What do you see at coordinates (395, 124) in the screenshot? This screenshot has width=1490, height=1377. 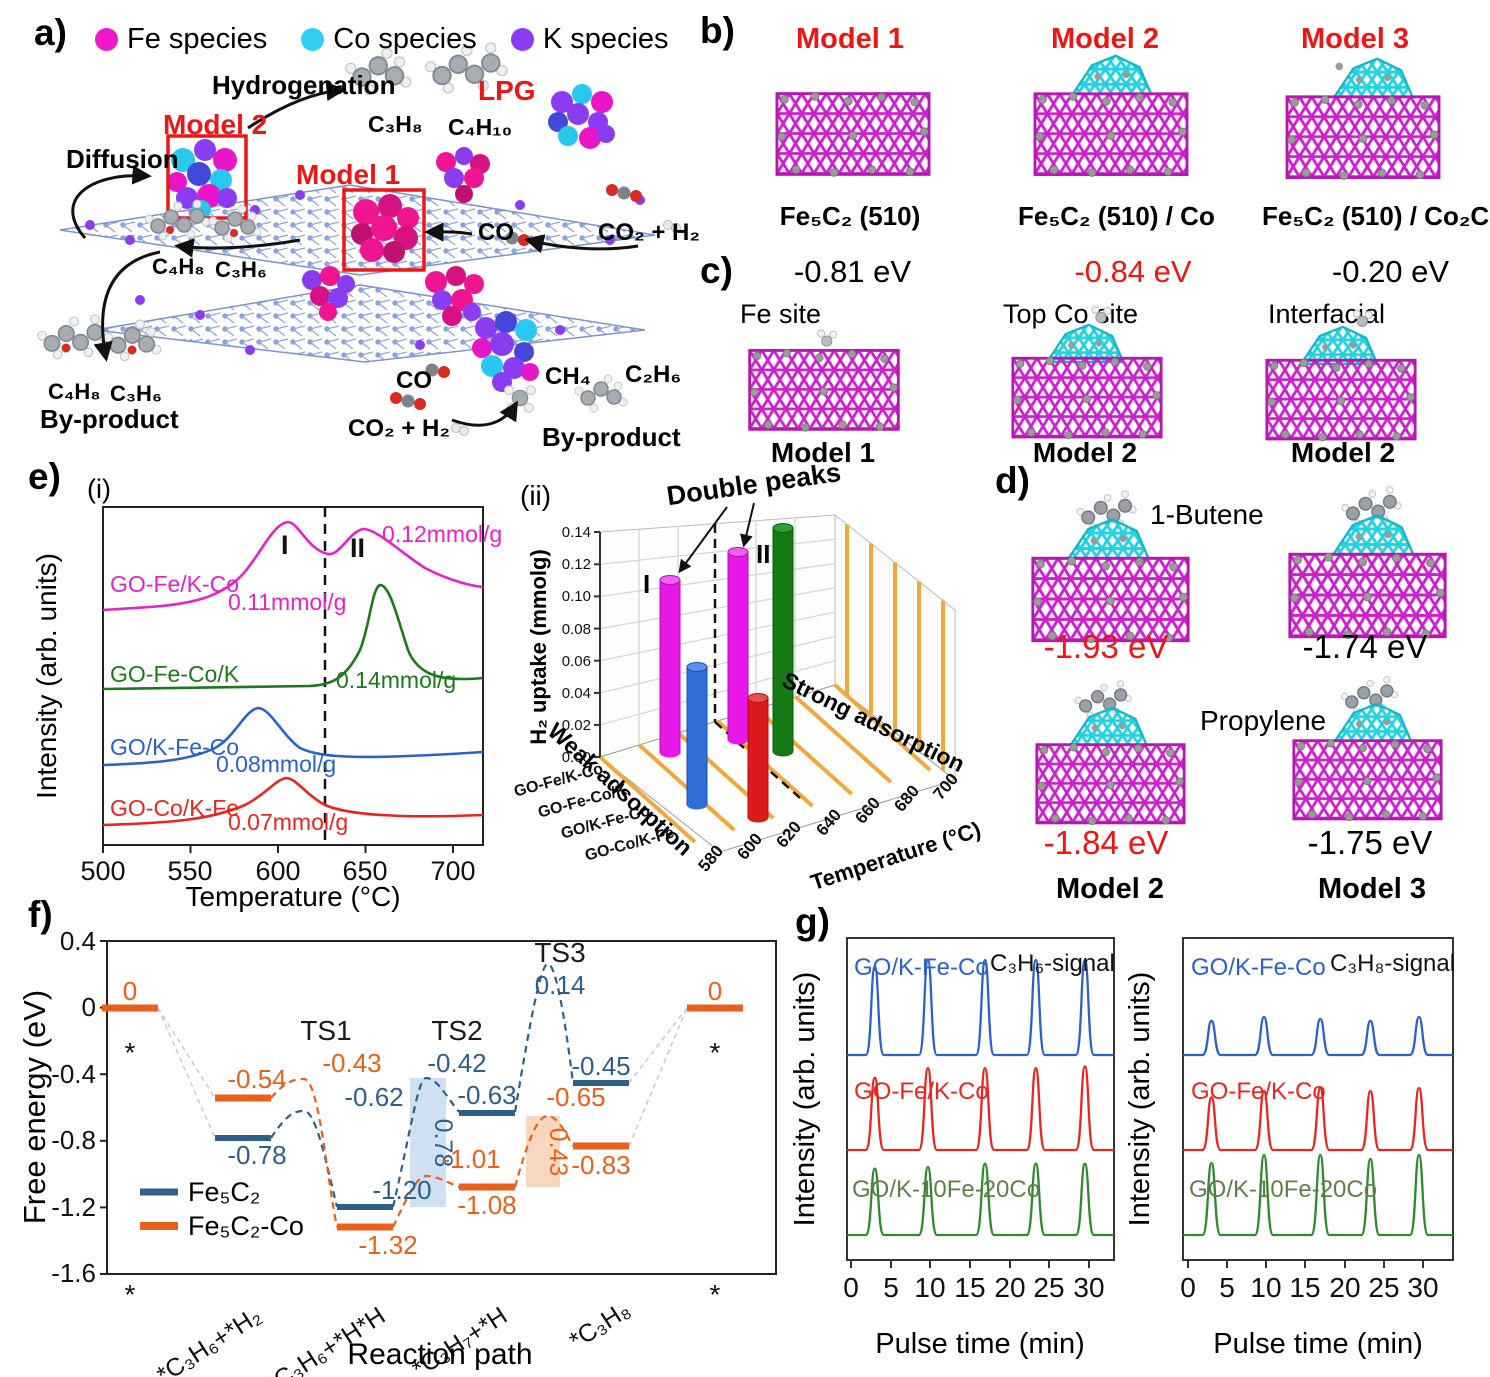 I see `c3h8-top-label: C₃H₈` at bounding box center [395, 124].